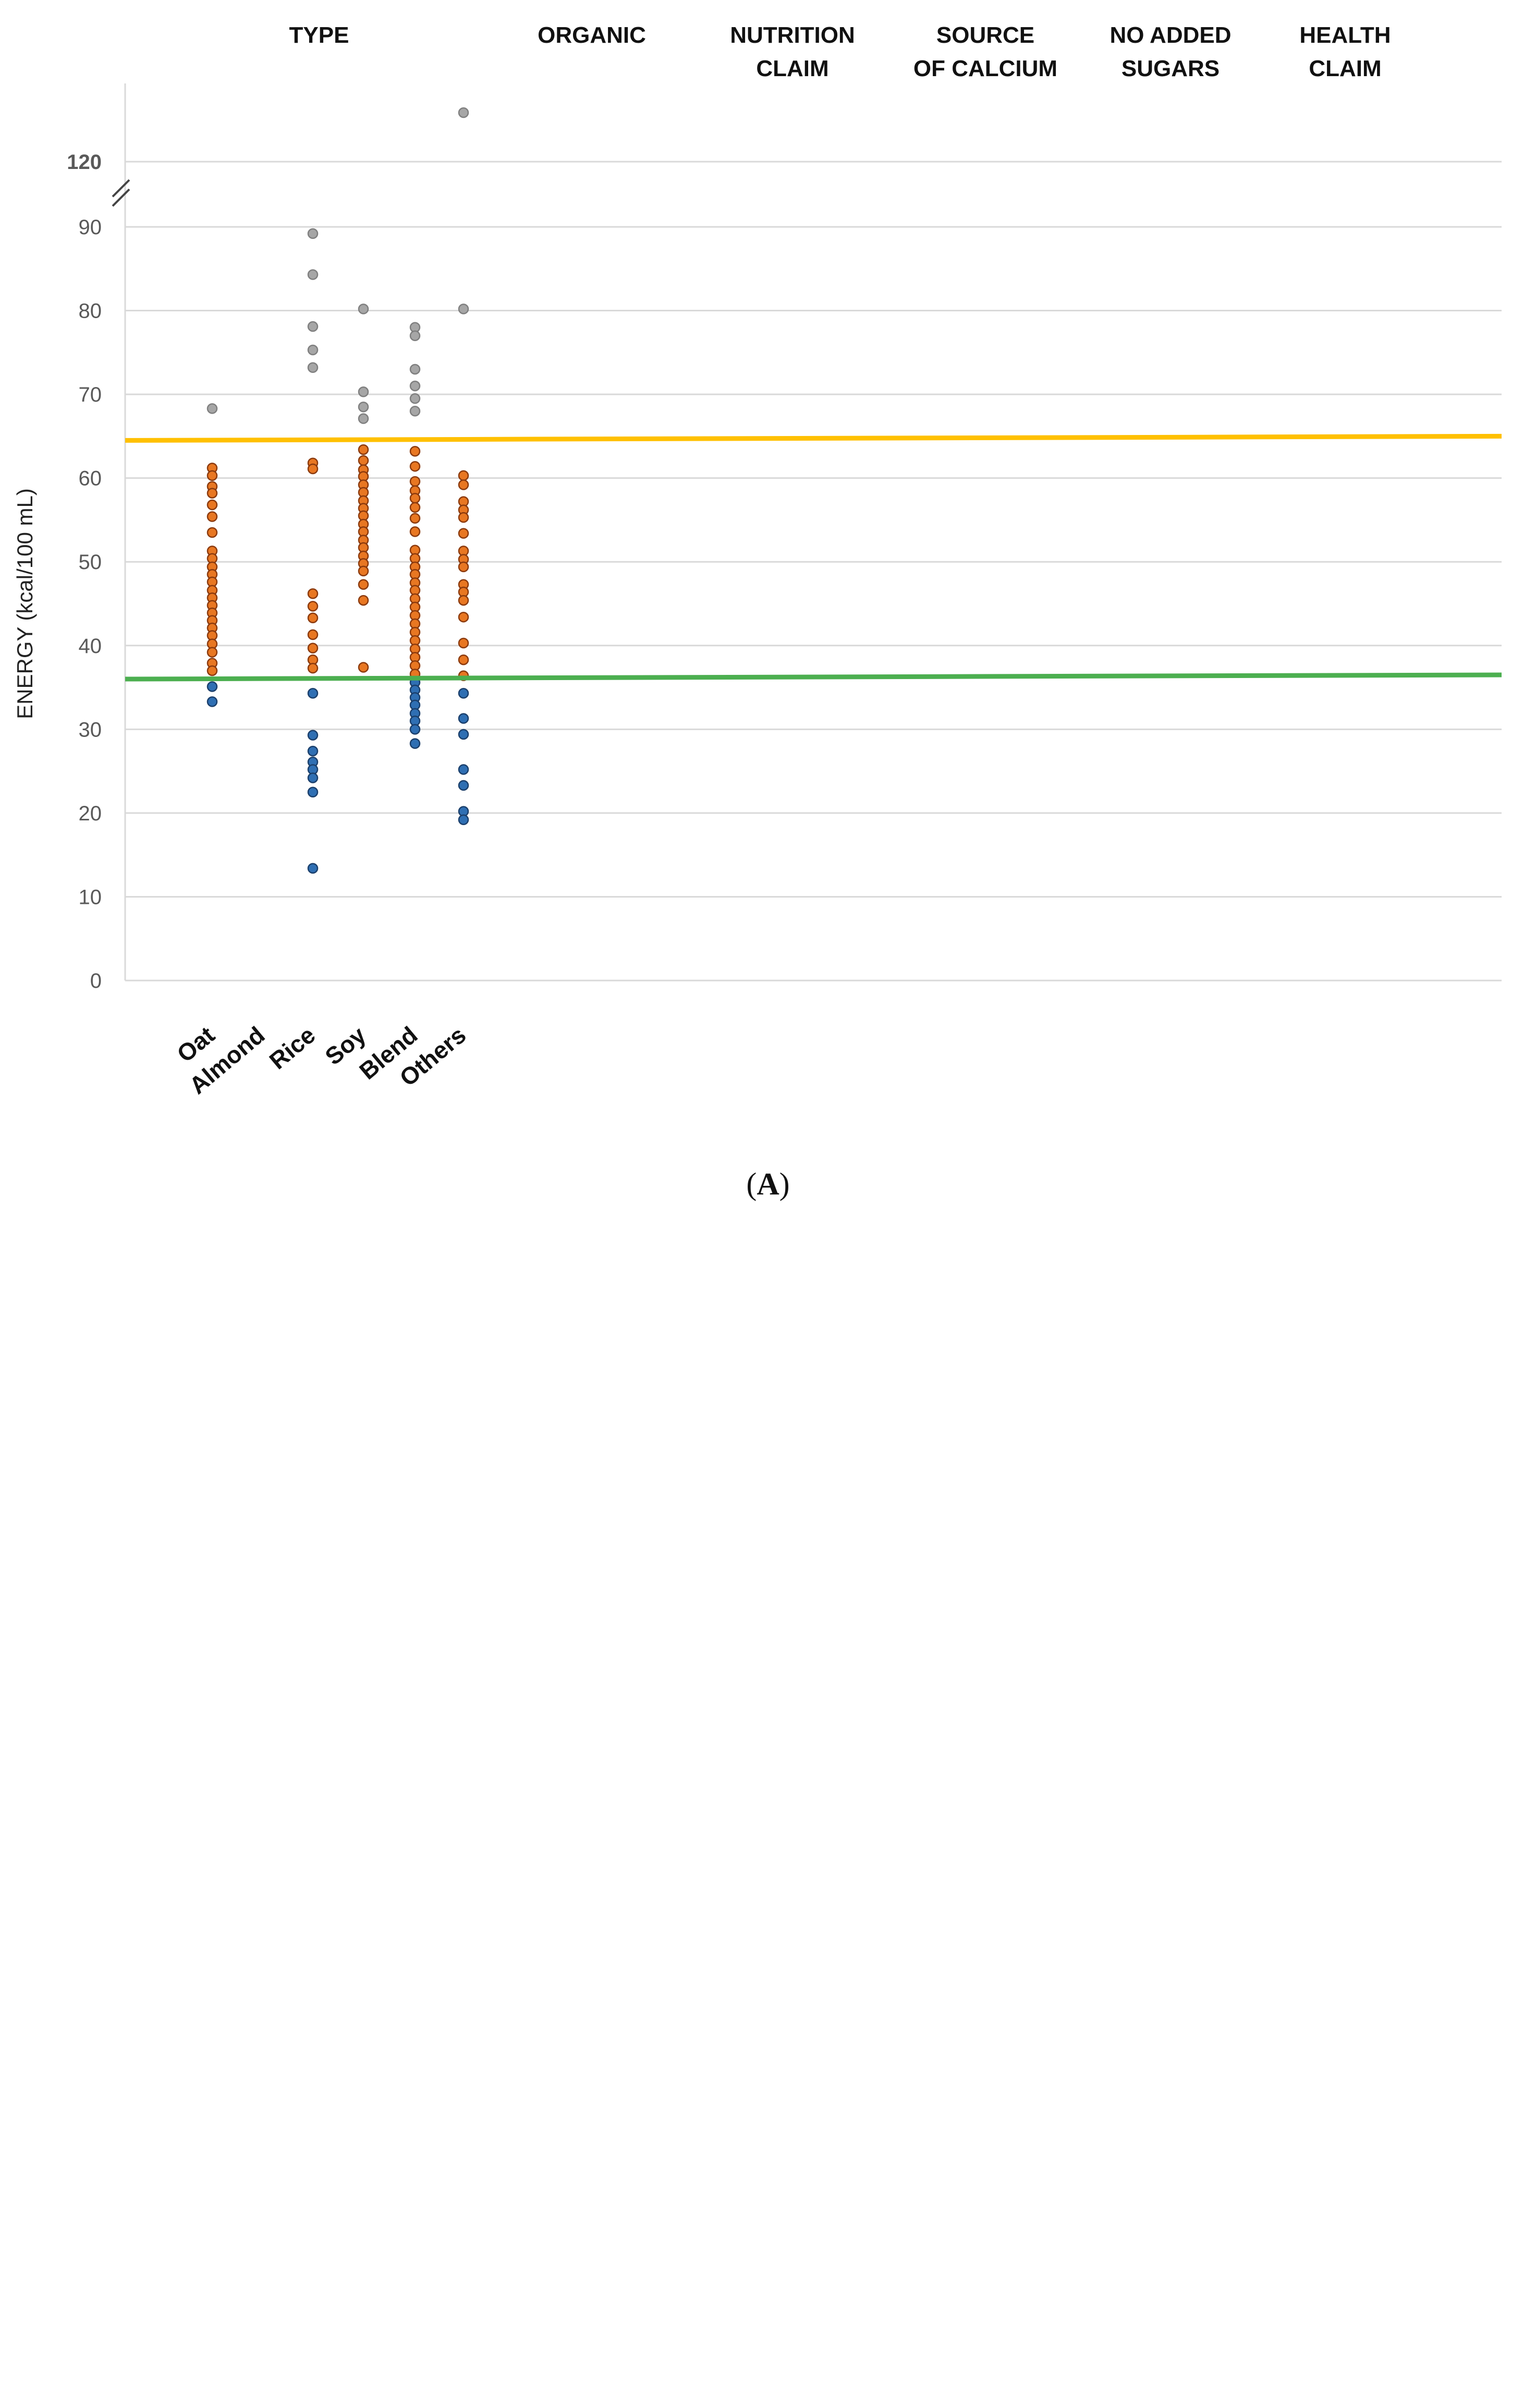 This screenshot has width=1536, height=2408. What do you see at coordinates (84, 162) in the screenshot?
I see `break-tick-label: 120` at bounding box center [84, 162].